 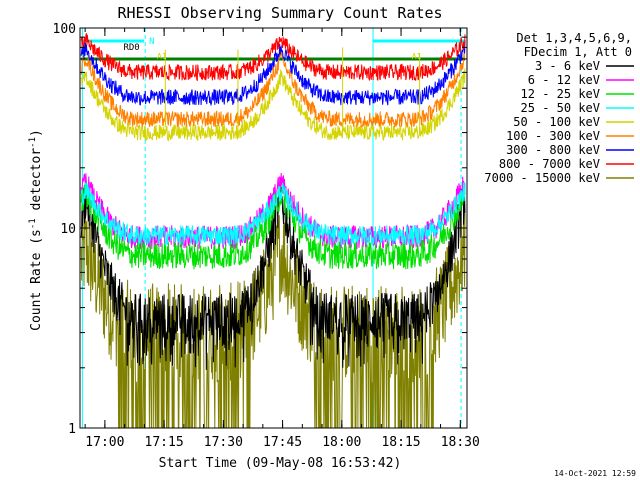 What do you see at coordinates (567, 66) in the screenshot?
I see `legend-entry-label: 3 - 6 keV` at bounding box center [567, 66].